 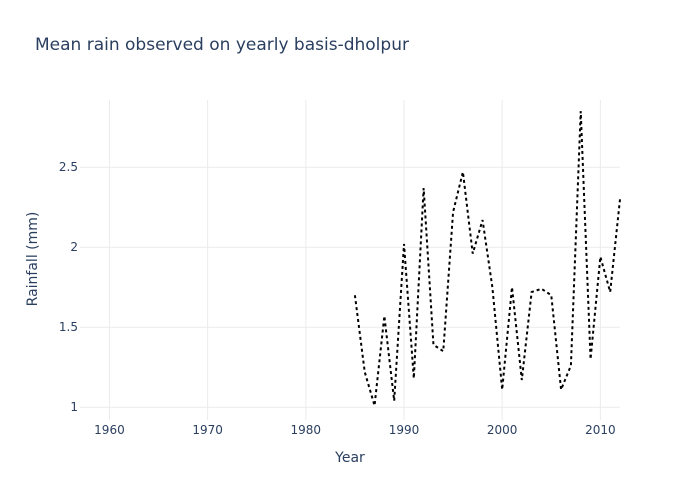 I want to click on y-tick-label: 1, so click(x=74, y=407).